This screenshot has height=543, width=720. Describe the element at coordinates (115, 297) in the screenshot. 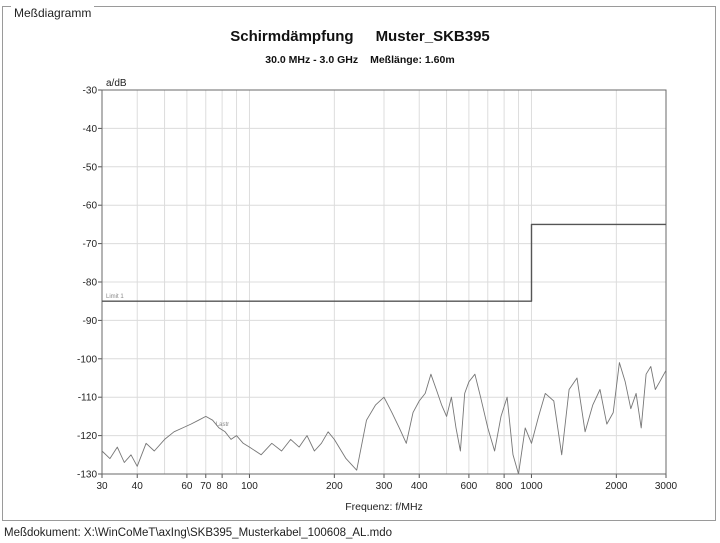

I see `limit-line-label: Limit 1` at that location.